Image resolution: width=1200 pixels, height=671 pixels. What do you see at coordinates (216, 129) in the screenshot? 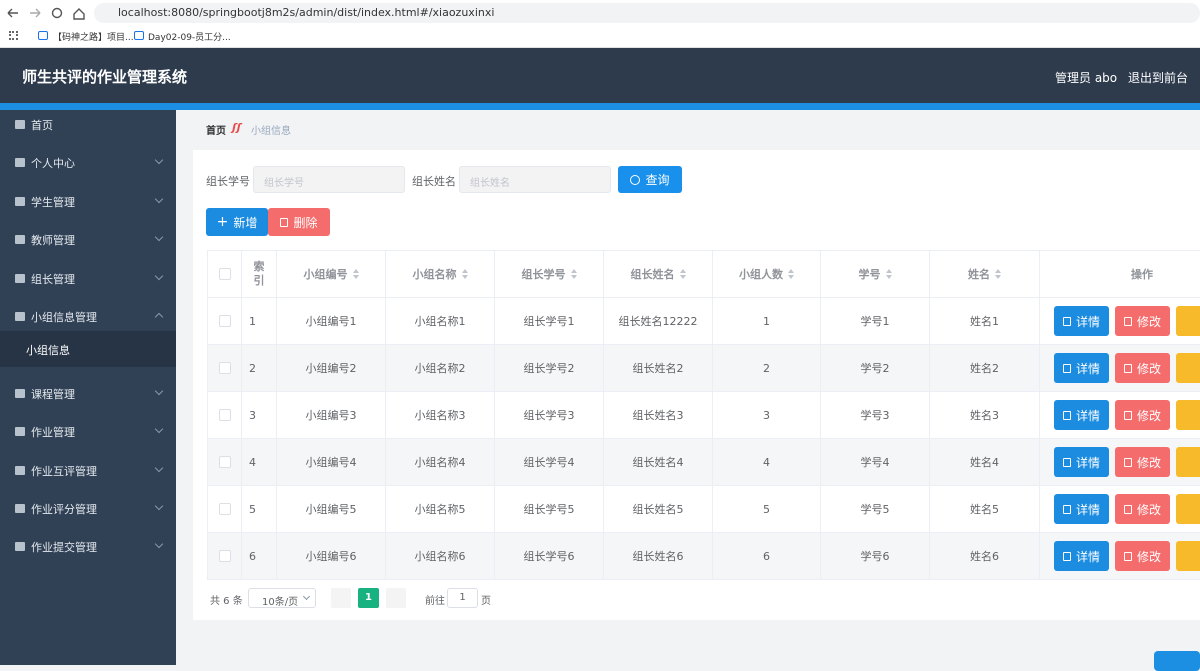
I see `breadcrumb-item: 首页` at bounding box center [216, 129].